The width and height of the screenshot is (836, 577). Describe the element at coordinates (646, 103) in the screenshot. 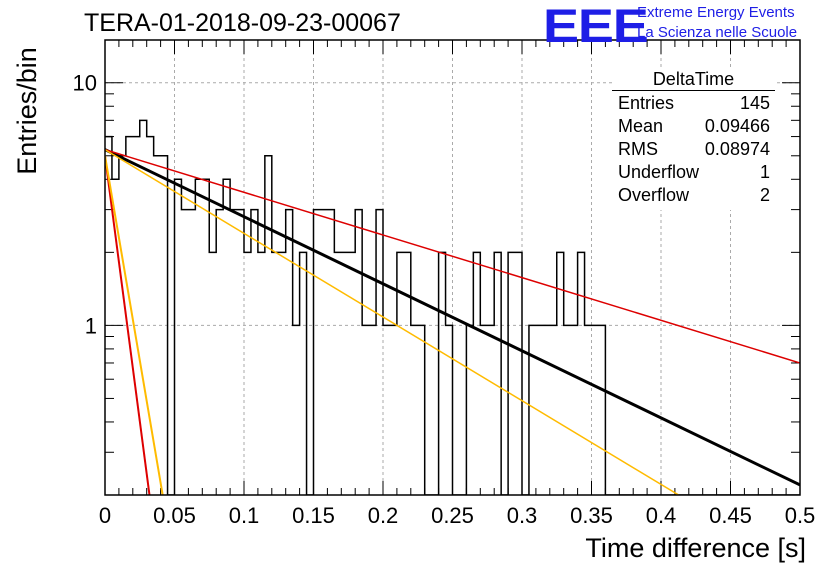

I see `stats-key: Entries` at that location.